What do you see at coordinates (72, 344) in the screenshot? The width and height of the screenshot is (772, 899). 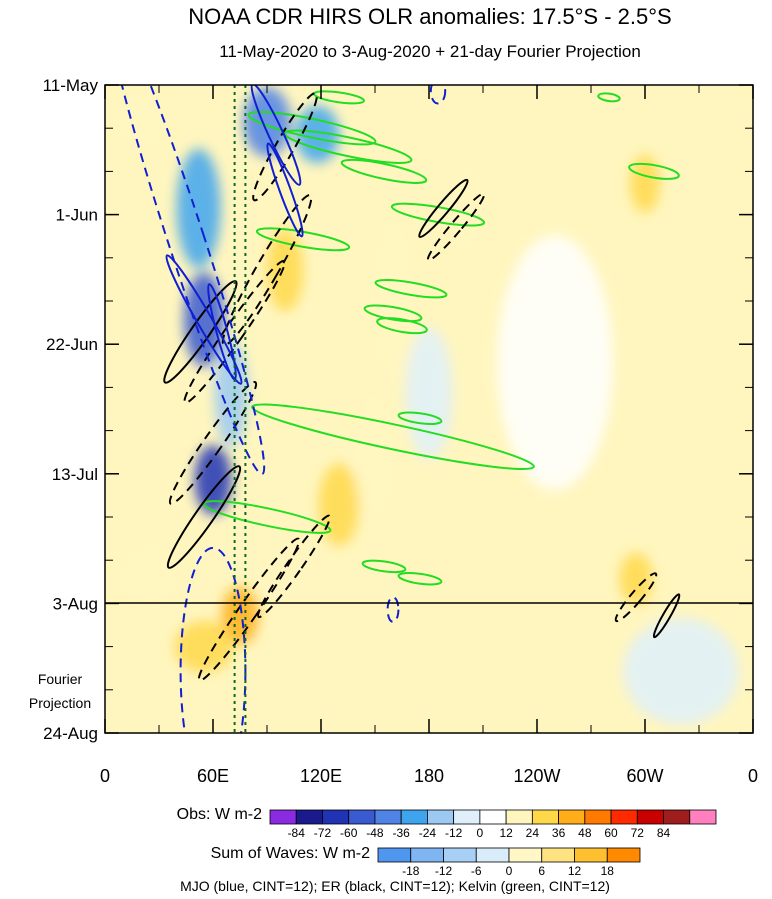 I see `y-tick-label: 22-Jun` at bounding box center [72, 344].